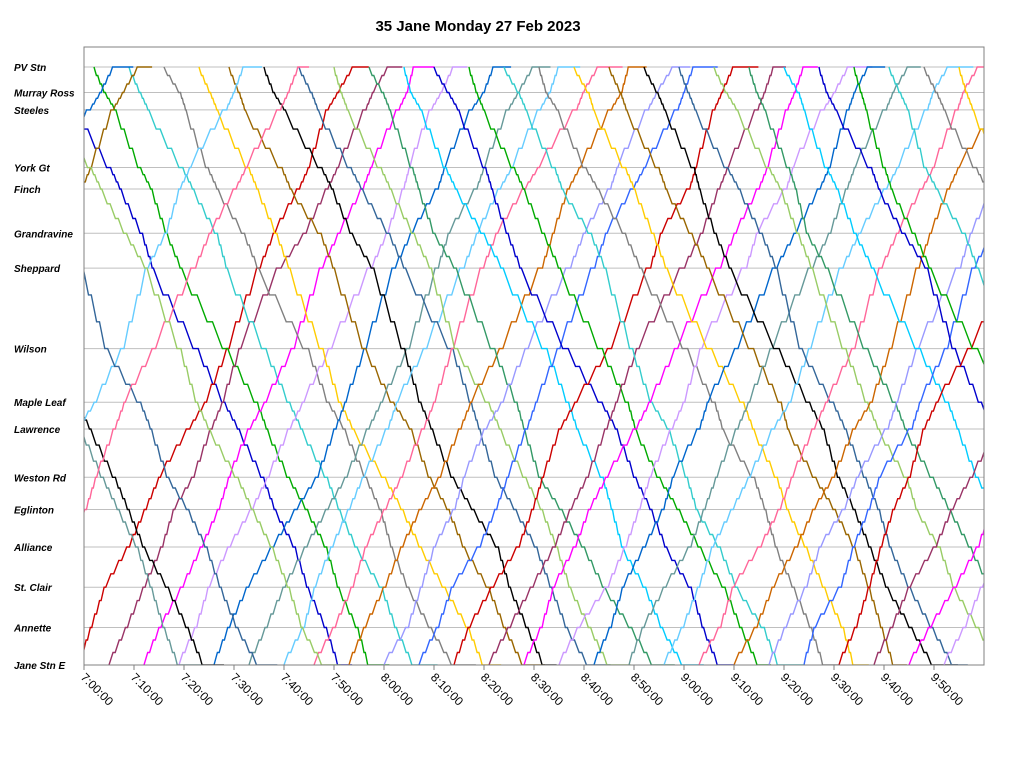 The width and height of the screenshot is (1024, 764). What do you see at coordinates (197, 689) in the screenshot?
I see `x-tick-label: 7:20:00` at bounding box center [197, 689].